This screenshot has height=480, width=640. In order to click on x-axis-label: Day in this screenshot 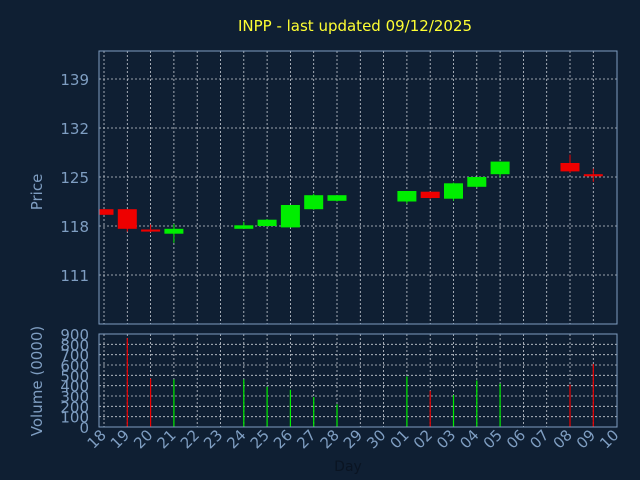, I will do `click(348, 467)`.